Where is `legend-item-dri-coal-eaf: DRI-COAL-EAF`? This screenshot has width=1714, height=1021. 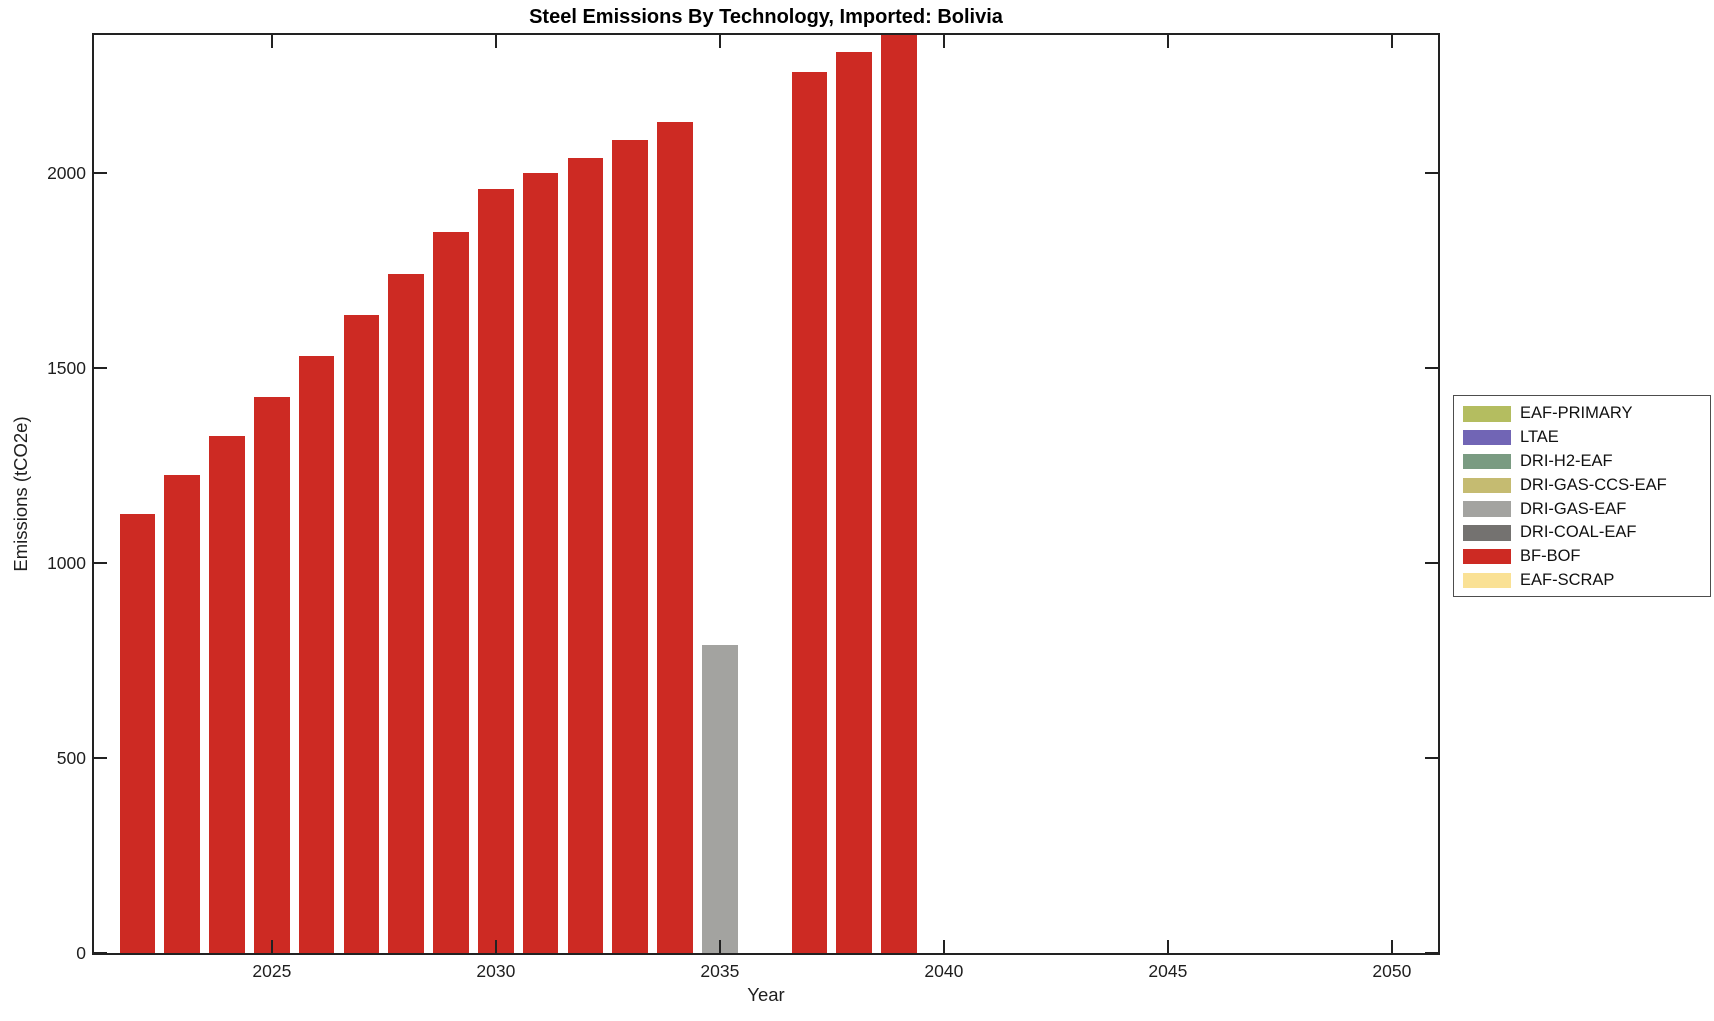 legend-item-dri-coal-eaf: DRI-COAL-EAF is located at coordinates (1586, 533).